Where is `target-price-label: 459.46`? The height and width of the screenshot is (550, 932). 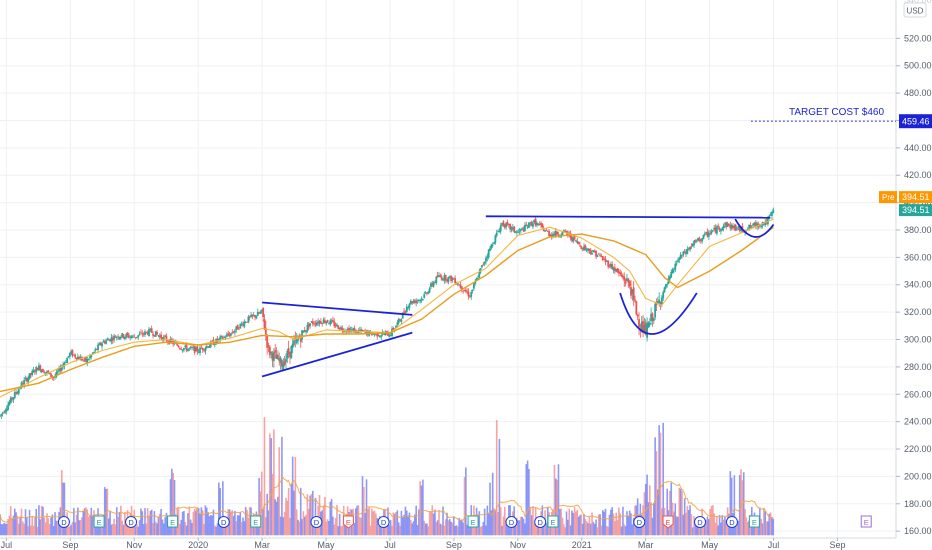 target-price-label: 459.46 is located at coordinates (916, 122).